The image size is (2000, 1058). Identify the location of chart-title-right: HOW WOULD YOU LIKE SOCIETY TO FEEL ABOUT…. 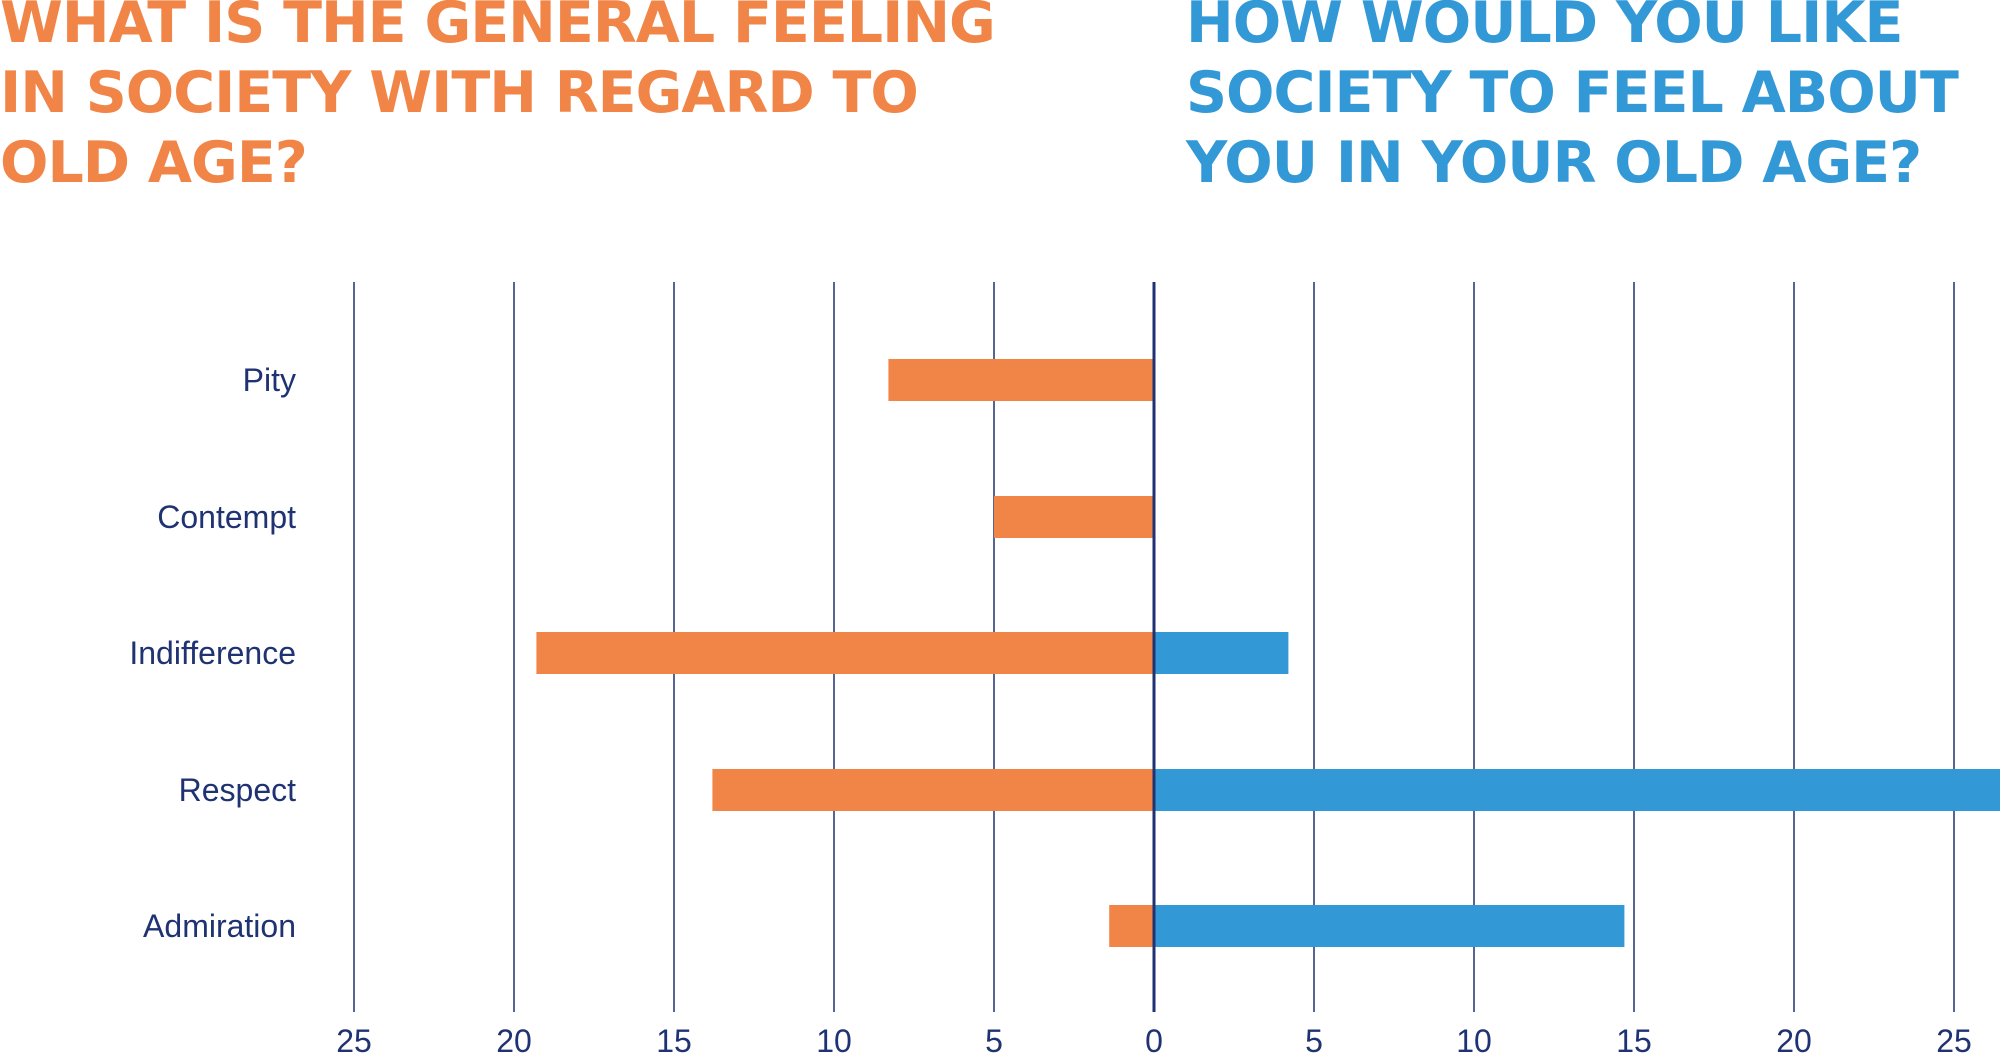
(1572, 98).